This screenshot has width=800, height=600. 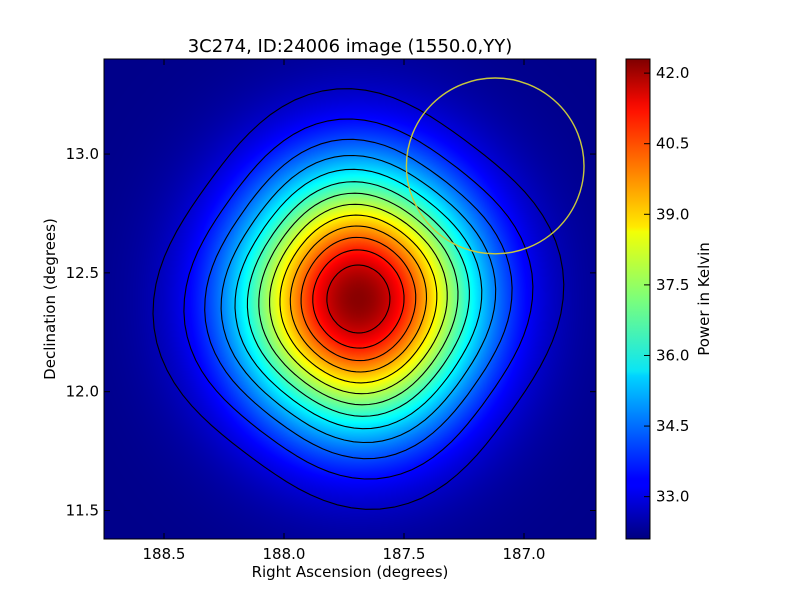 What do you see at coordinates (672, 285) in the screenshot?
I see `colorbar-tick-label: 37.5` at bounding box center [672, 285].